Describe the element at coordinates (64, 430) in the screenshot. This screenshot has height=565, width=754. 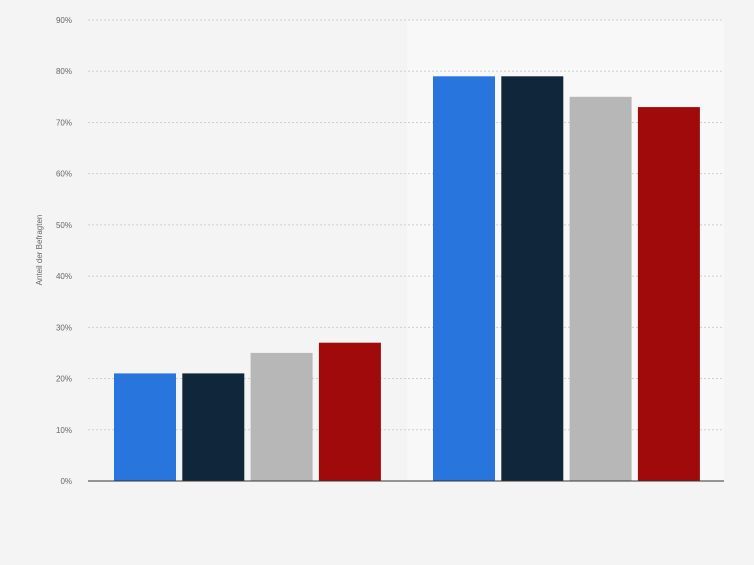
I see `y-tick-label: 10%` at that location.